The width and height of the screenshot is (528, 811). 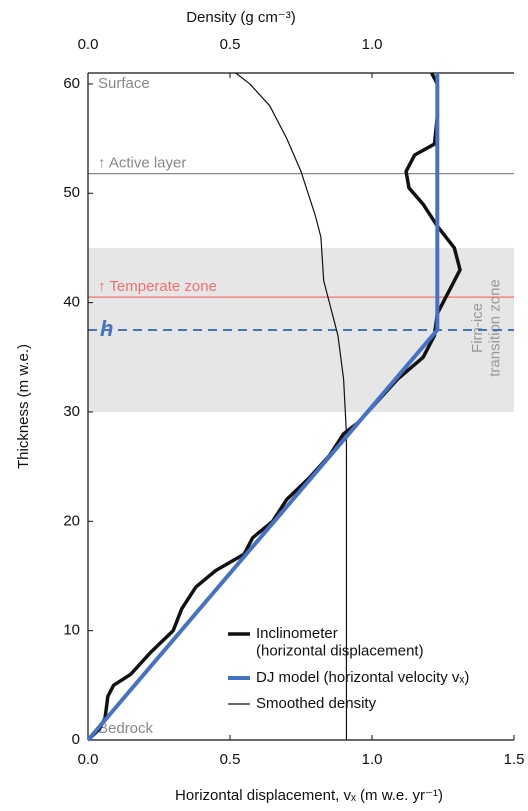 I want to click on annotation: Bedrock, so click(x=126, y=728).